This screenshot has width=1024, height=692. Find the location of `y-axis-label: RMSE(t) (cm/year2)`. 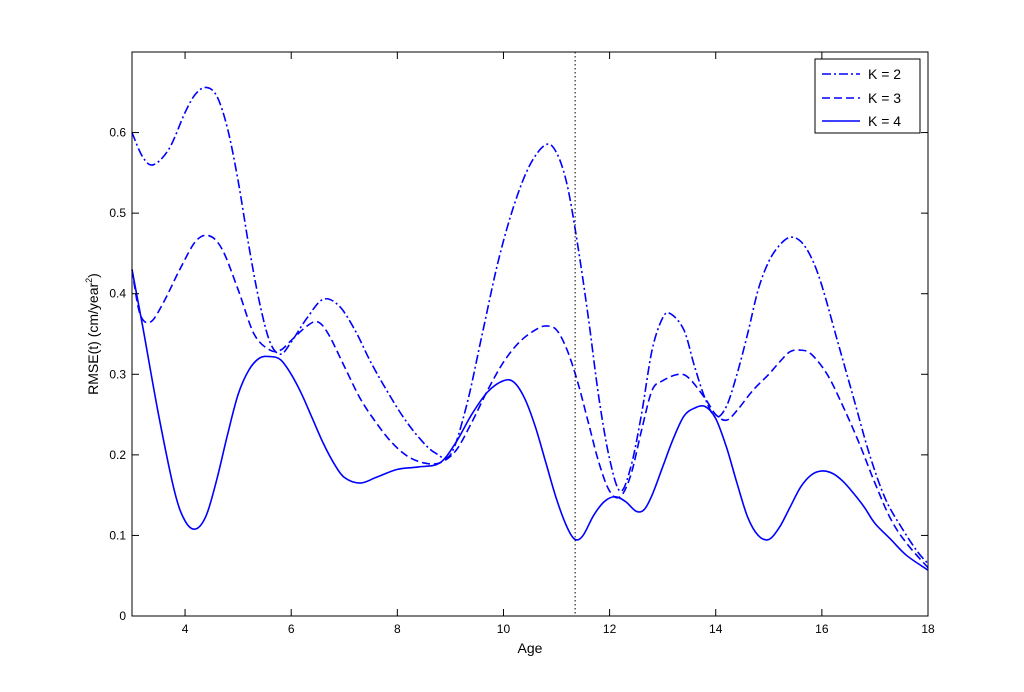

y-axis-label: RMSE(t) (cm/year2) is located at coordinates (92, 334).